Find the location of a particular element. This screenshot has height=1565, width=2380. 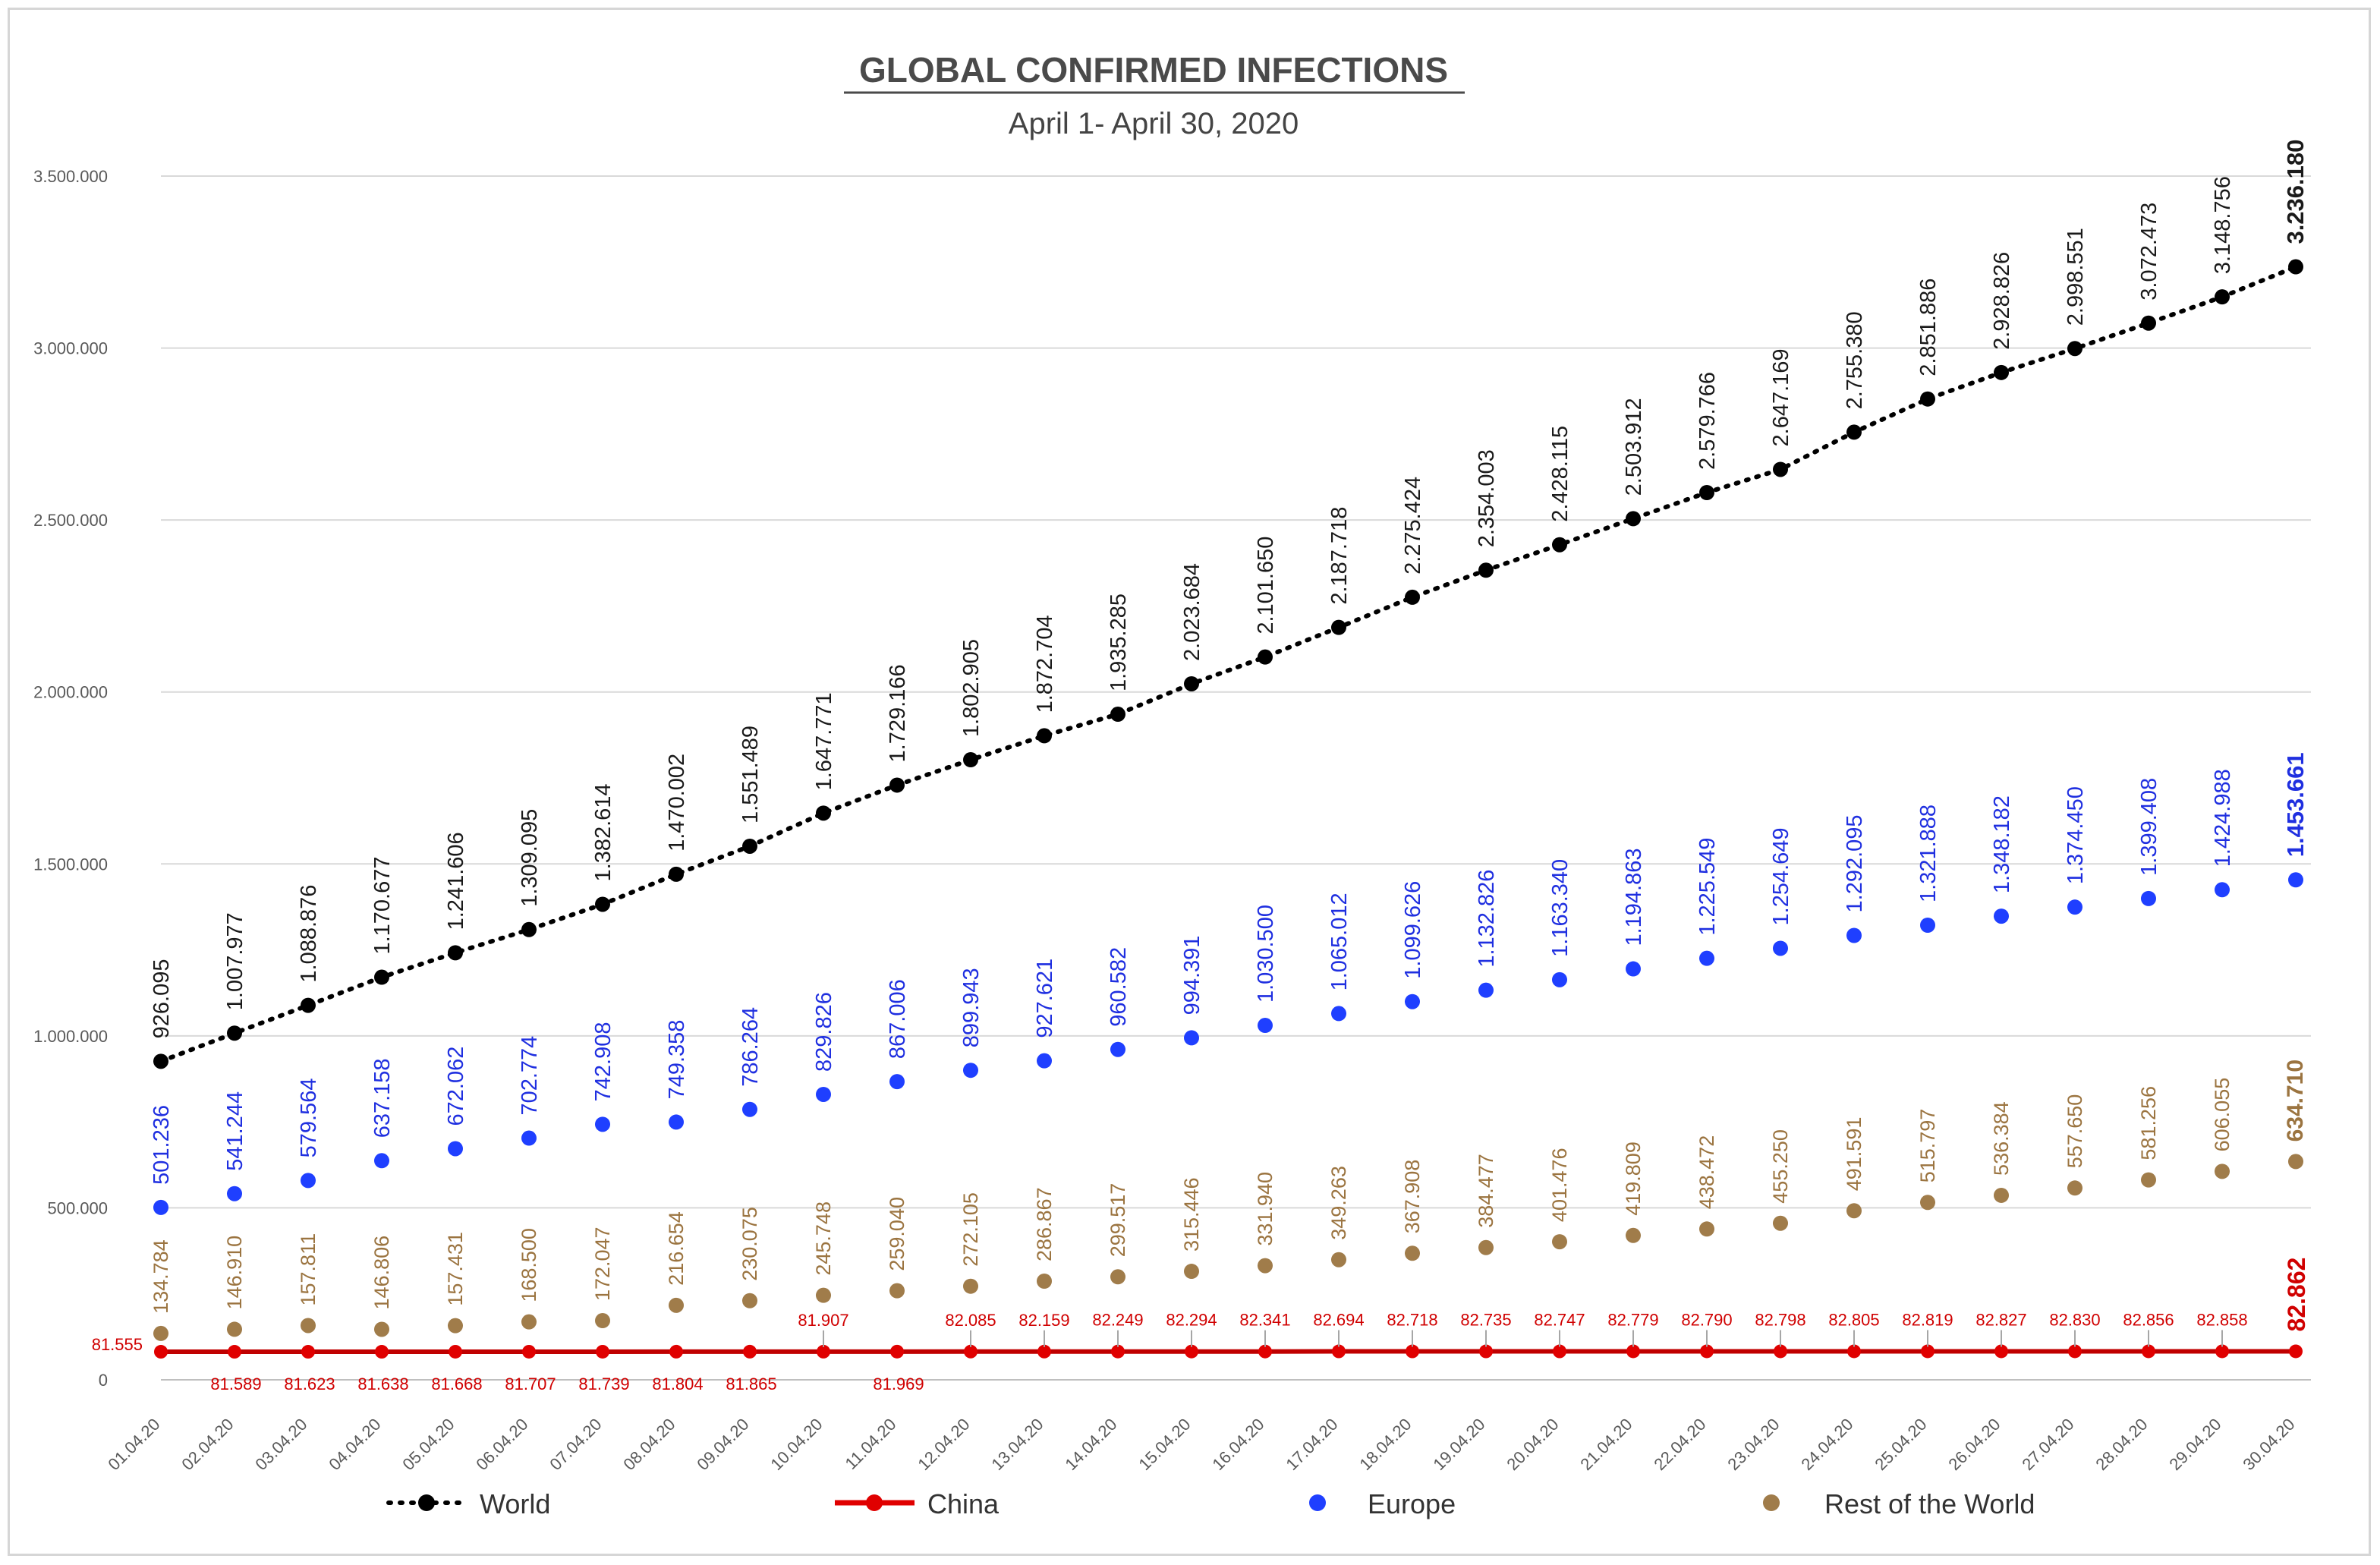

world-data-label: 2.503.912 is located at coordinates (1634, 447).